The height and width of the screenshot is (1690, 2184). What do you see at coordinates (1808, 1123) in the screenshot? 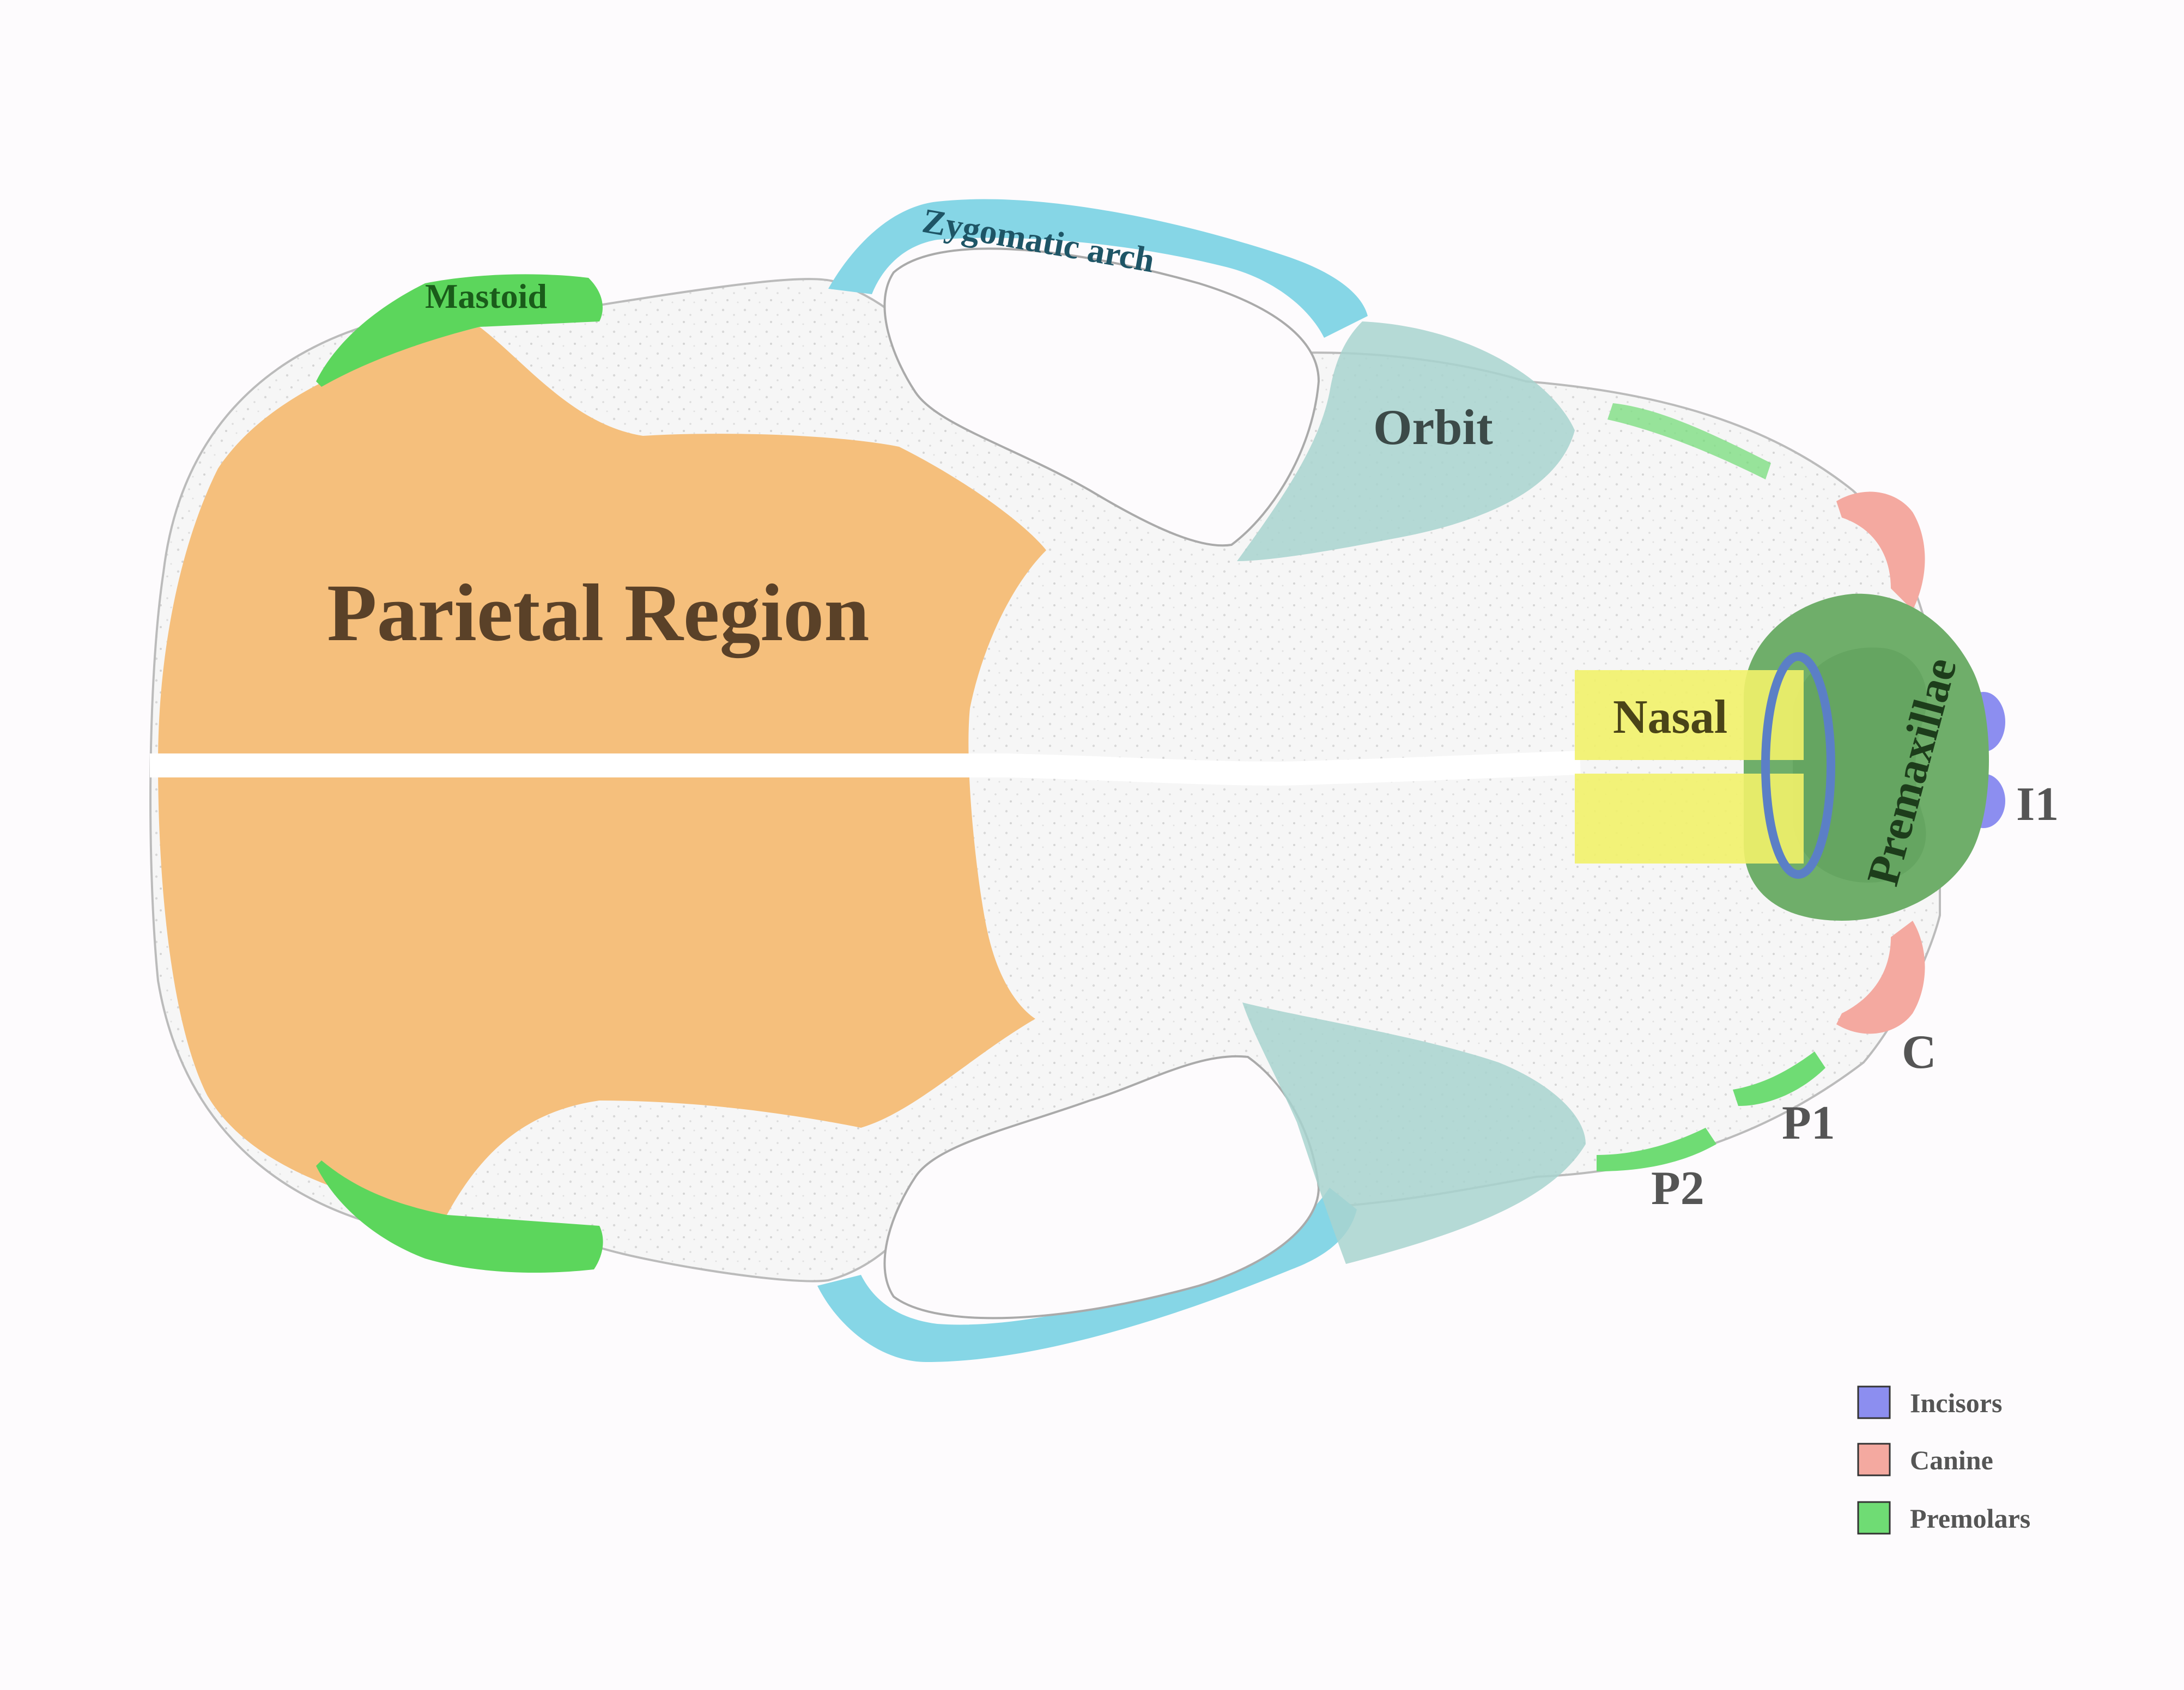
I see `p1-label: P1` at bounding box center [1808, 1123].